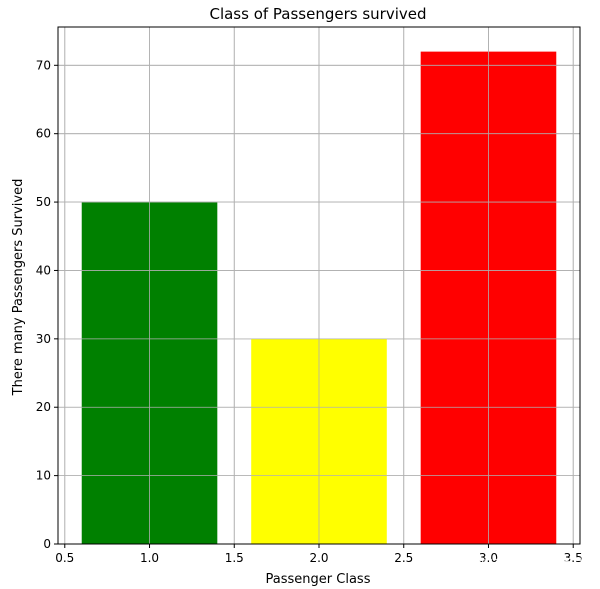 This screenshot has width=600, height=589. Describe the element at coordinates (64, 558) in the screenshot. I see `x-tick-label: 0.5` at that location.